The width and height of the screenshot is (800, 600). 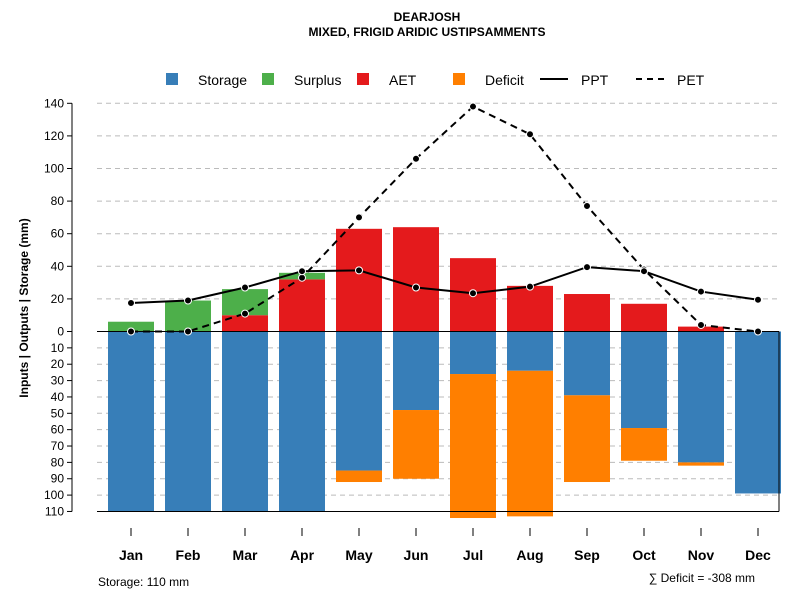 What do you see at coordinates (58, 364) in the screenshot?
I see `lower-y-tick-label: 20` at bounding box center [58, 364].